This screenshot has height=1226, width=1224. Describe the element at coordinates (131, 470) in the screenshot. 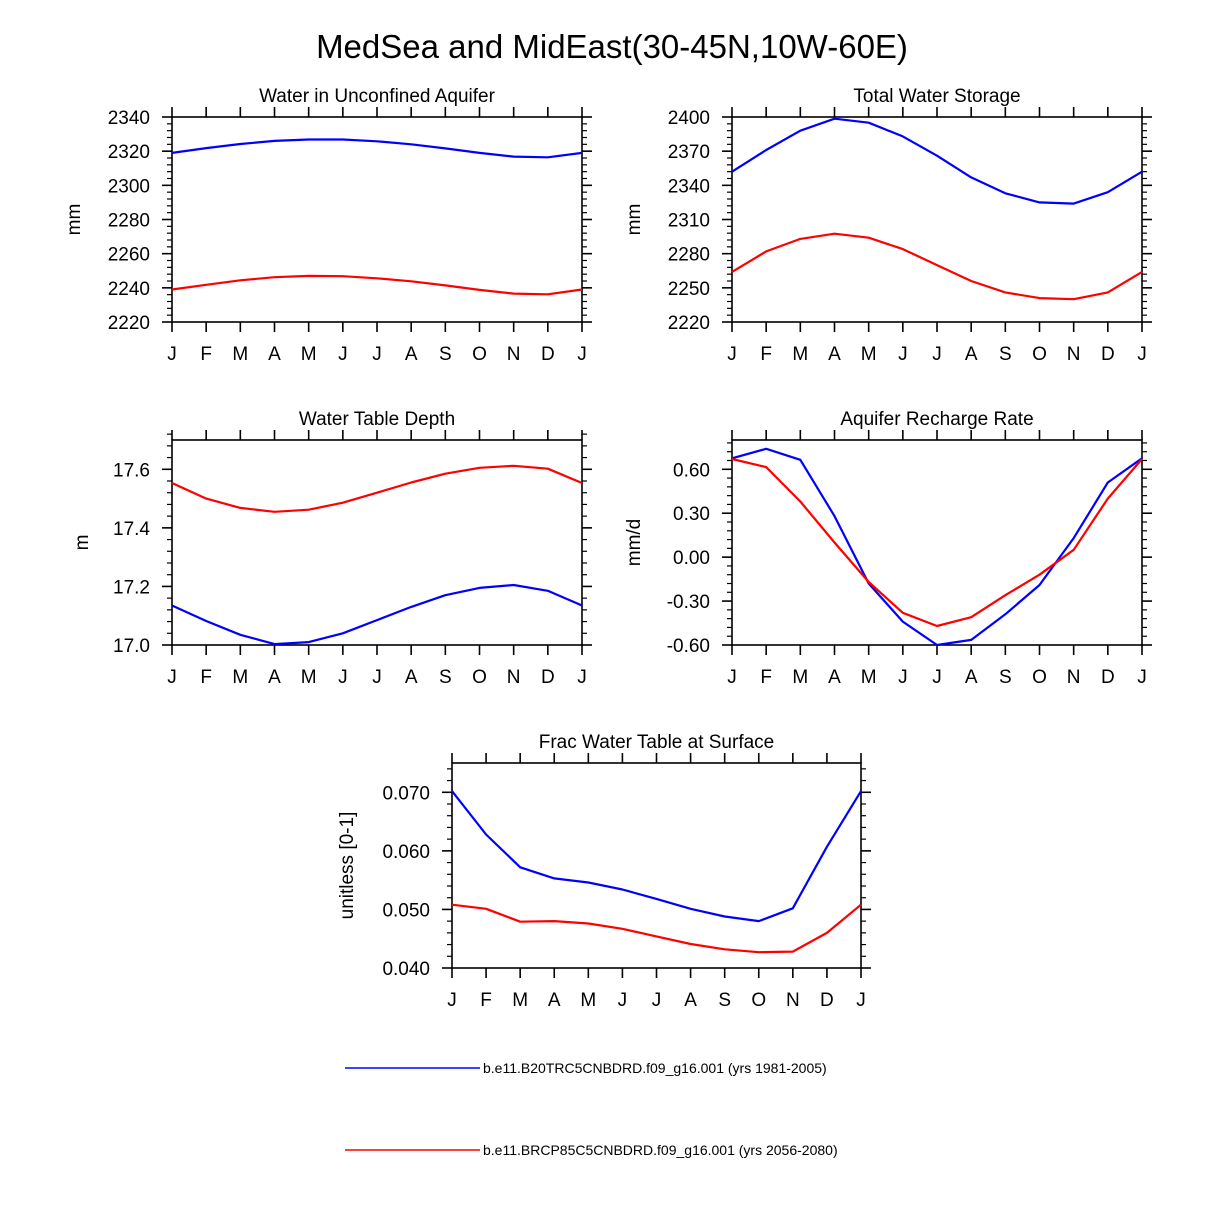

I see `y-tick-label: 17.6` at that location.